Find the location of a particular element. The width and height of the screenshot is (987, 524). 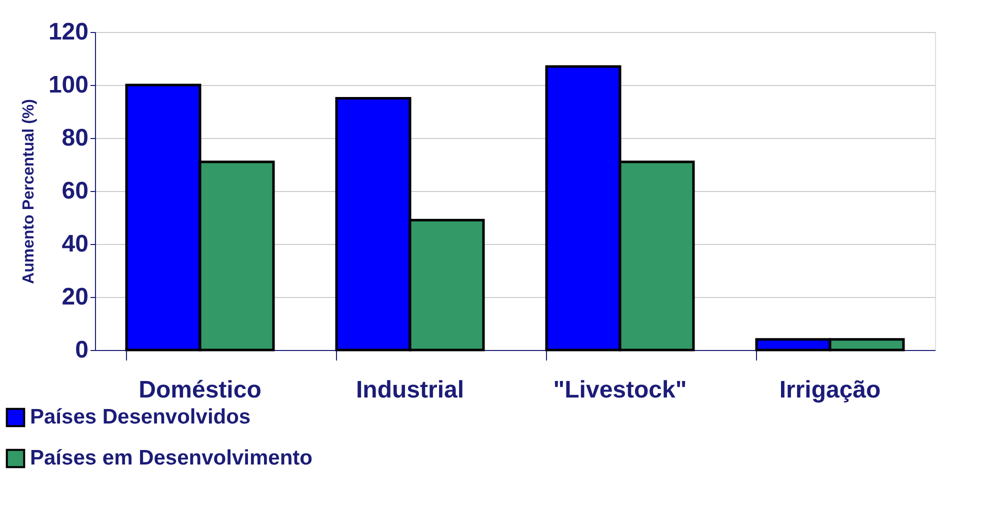

legend-label: Países em Desenvolvimento is located at coordinates (171, 458).